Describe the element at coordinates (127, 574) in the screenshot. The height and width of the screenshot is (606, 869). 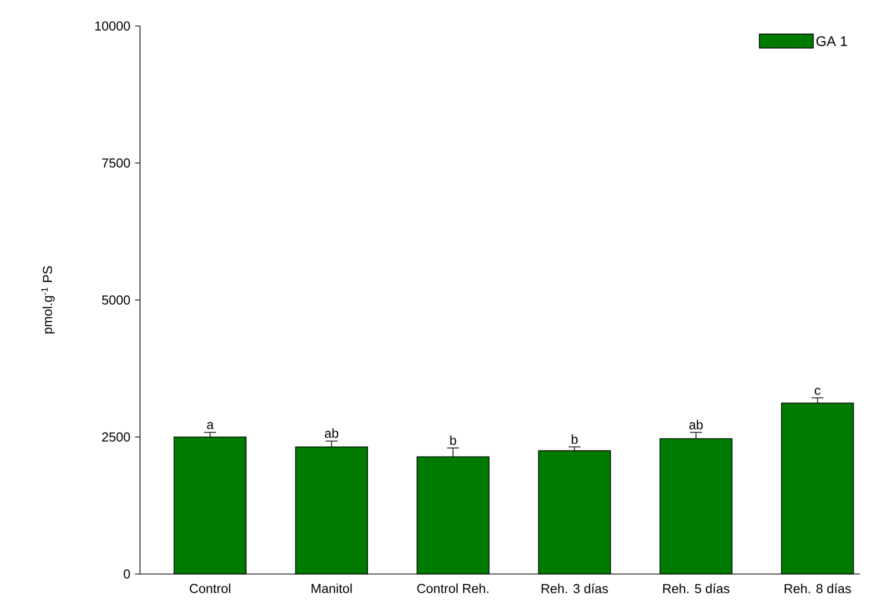
I see `y-tick-label: 0` at that location.